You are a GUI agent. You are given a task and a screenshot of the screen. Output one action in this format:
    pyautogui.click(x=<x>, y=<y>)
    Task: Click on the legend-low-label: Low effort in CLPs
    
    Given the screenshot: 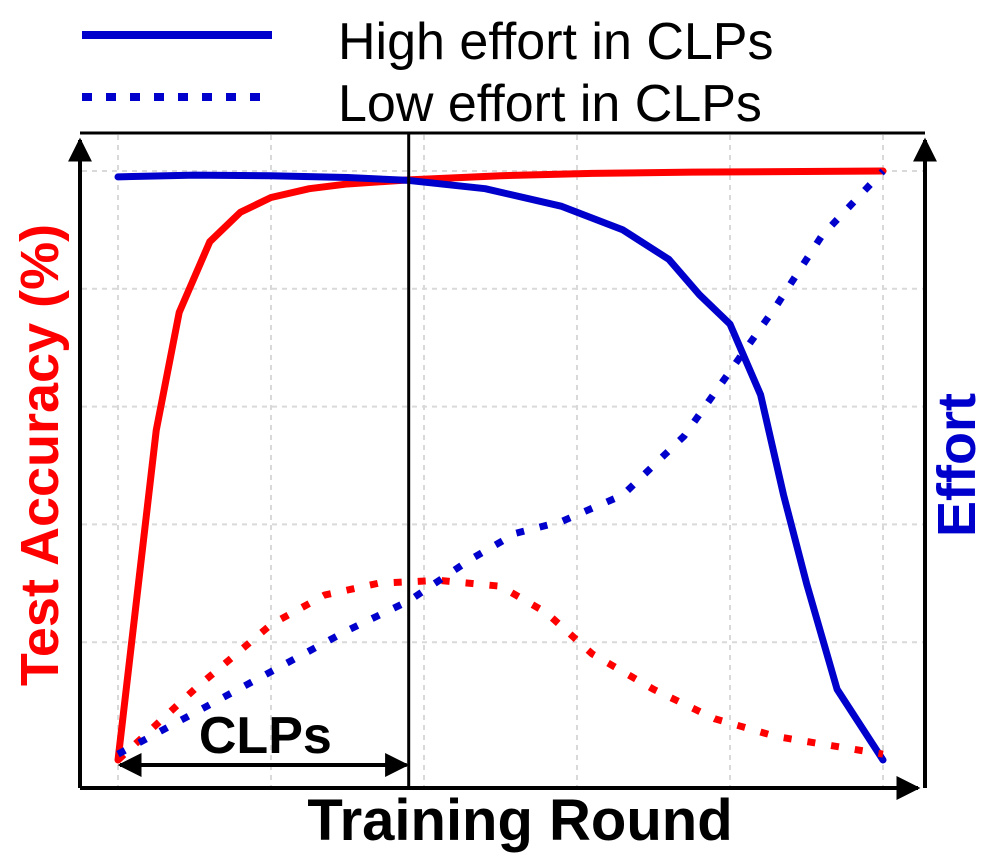 What is the action you would take?
    pyautogui.click(x=550, y=104)
    